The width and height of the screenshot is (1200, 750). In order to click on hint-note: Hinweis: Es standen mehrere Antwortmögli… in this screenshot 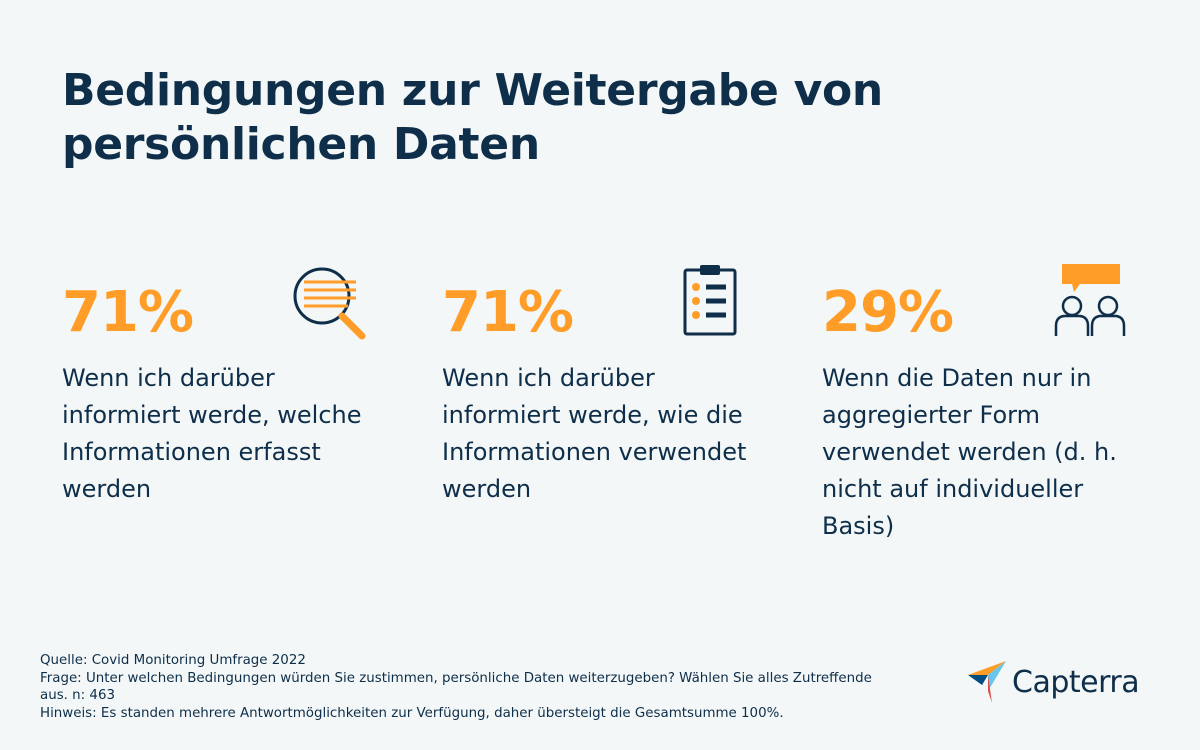, I will do `click(412, 713)`.